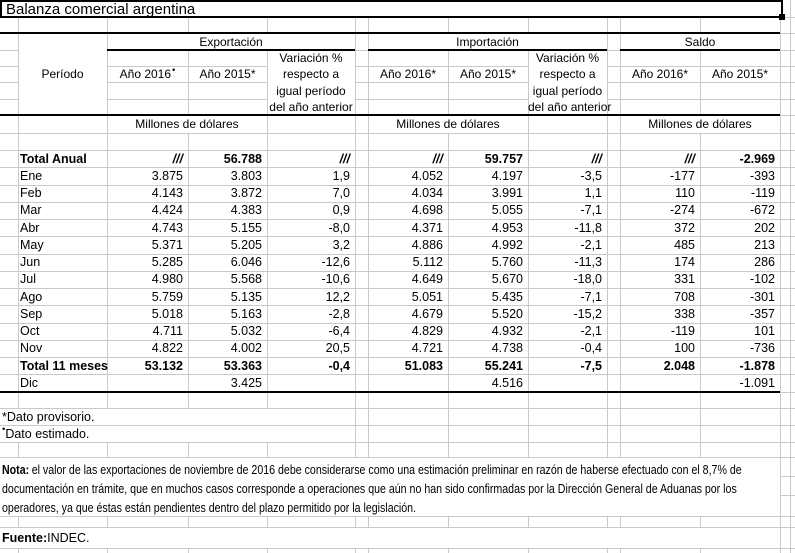 The width and height of the screenshot is (795, 553). What do you see at coordinates (507, 210) in the screenshot?
I see `table-cell: 5.055` at bounding box center [507, 210].